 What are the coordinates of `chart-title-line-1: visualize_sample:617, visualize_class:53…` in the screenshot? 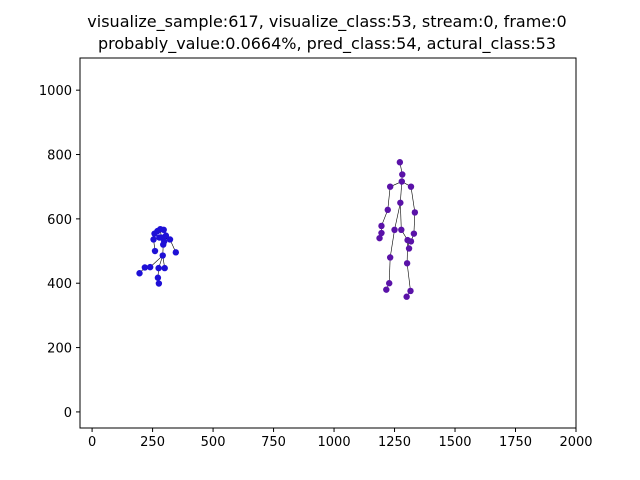 It's located at (326, 22).